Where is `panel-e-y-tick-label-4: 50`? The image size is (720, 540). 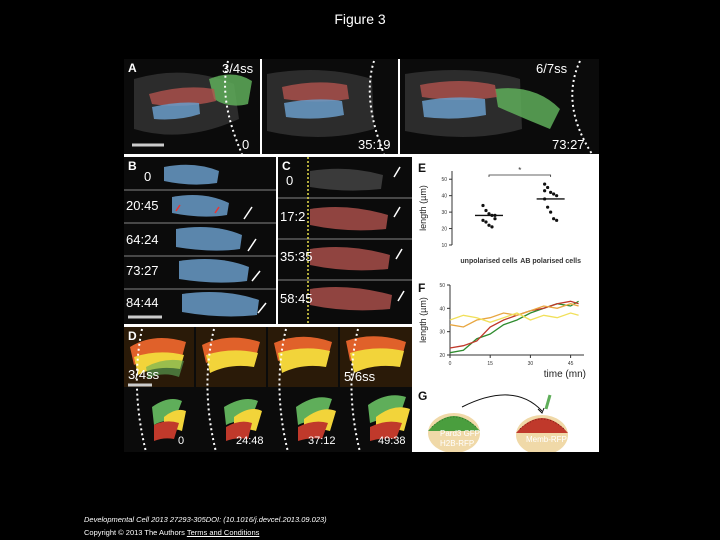 panel-e-y-tick-label-4: 50 is located at coordinates (444, 180).